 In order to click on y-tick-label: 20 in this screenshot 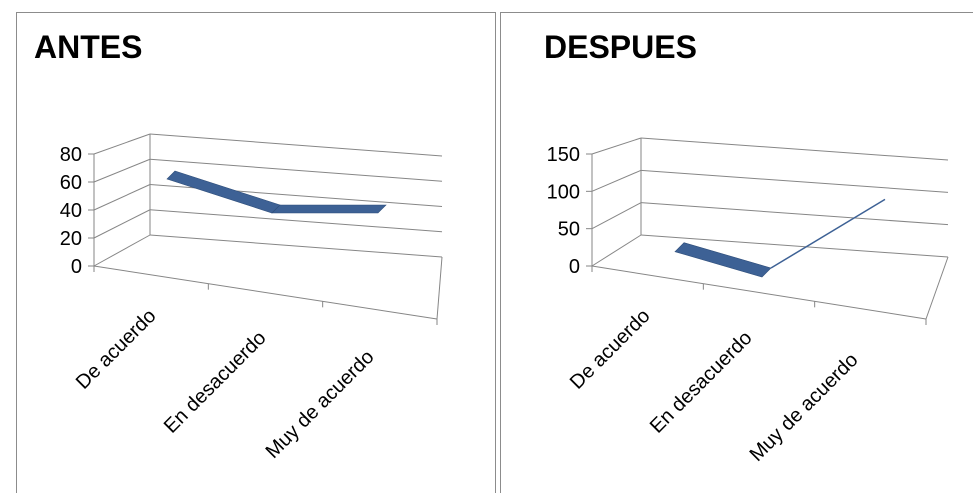, I will do `click(71, 239)`.